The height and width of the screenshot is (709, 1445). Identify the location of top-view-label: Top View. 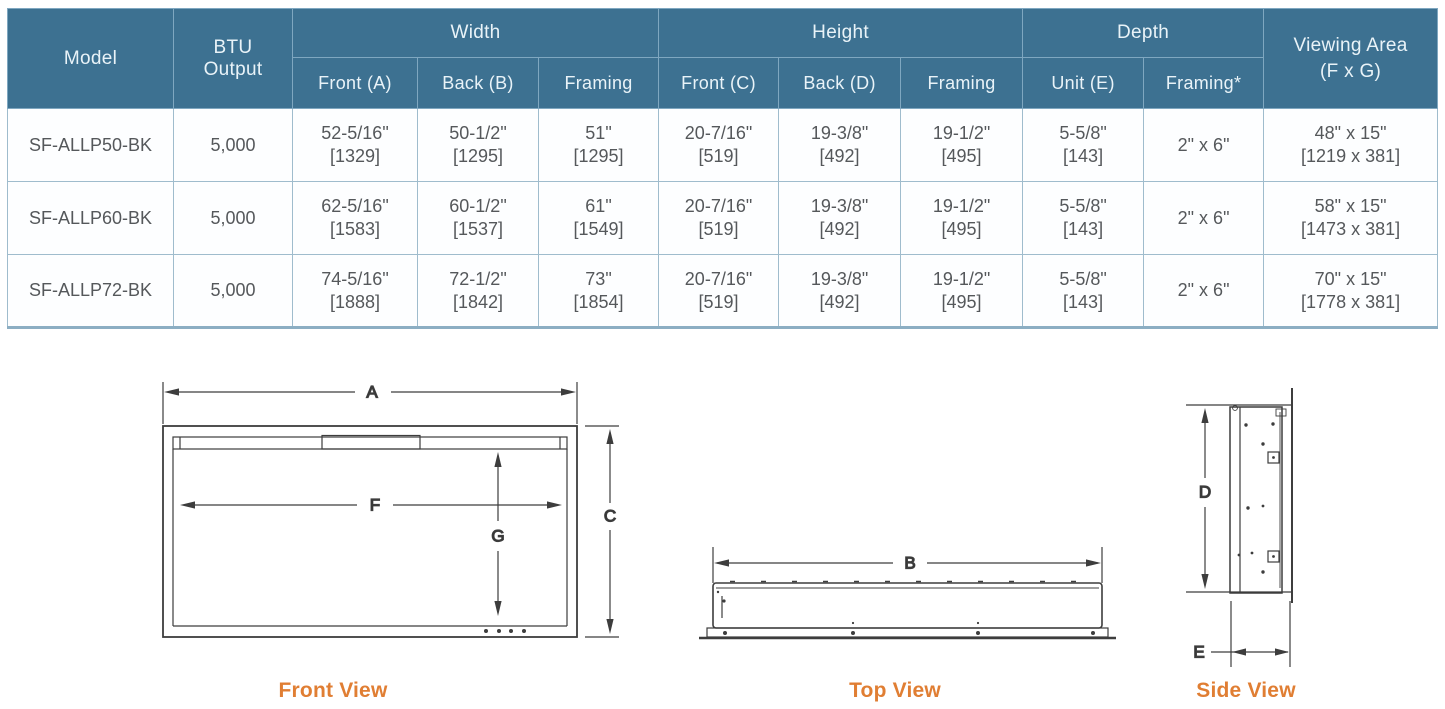
(895, 690).